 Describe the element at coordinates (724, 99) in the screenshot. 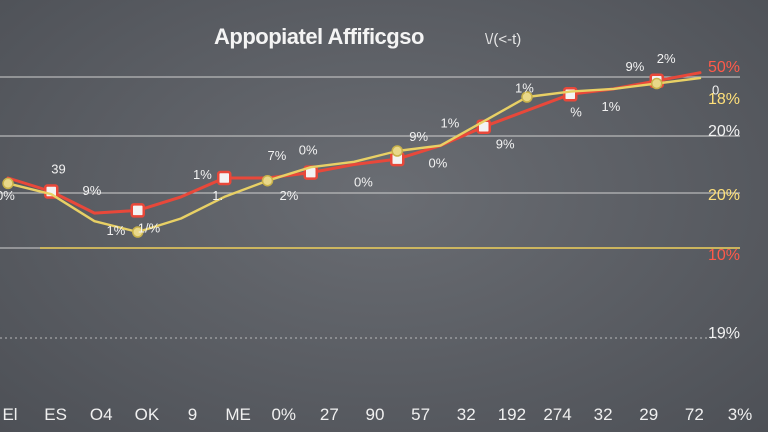

I see `y-tick-label: 18%` at that location.